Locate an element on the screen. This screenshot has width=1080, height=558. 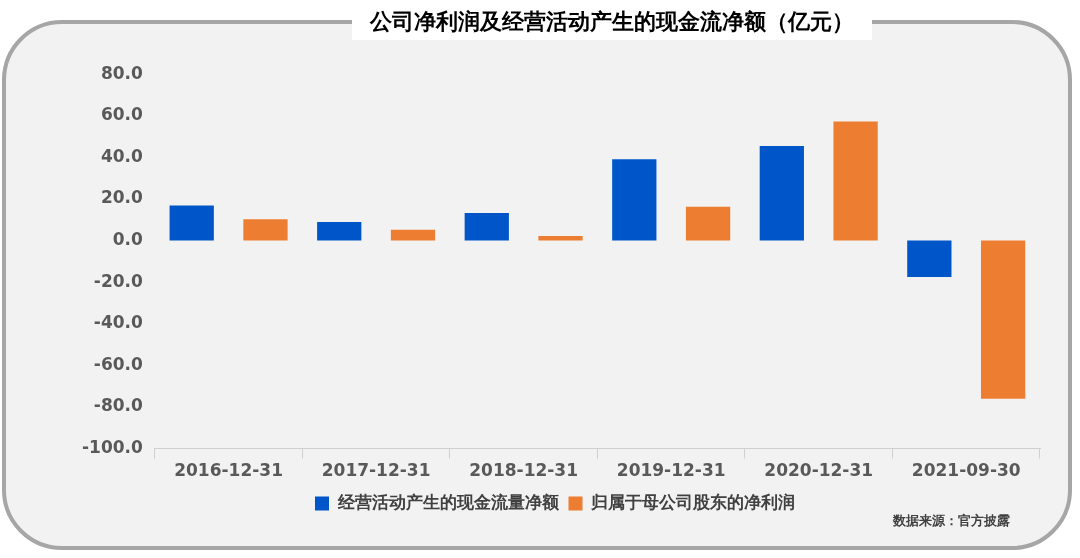
x-tick-label: 2017-12-31 is located at coordinates (376, 470).